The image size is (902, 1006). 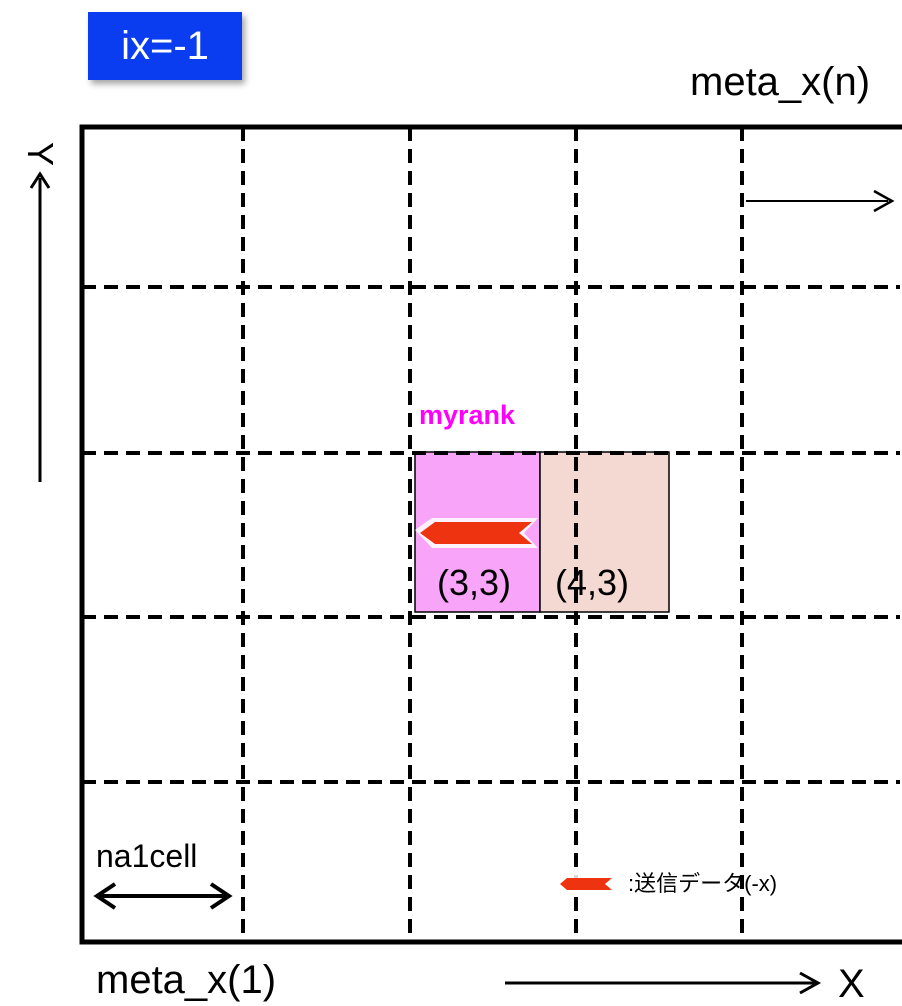 What do you see at coordinates (186, 980) in the screenshot?
I see `meta-x-1-label: meta_x(1)` at bounding box center [186, 980].